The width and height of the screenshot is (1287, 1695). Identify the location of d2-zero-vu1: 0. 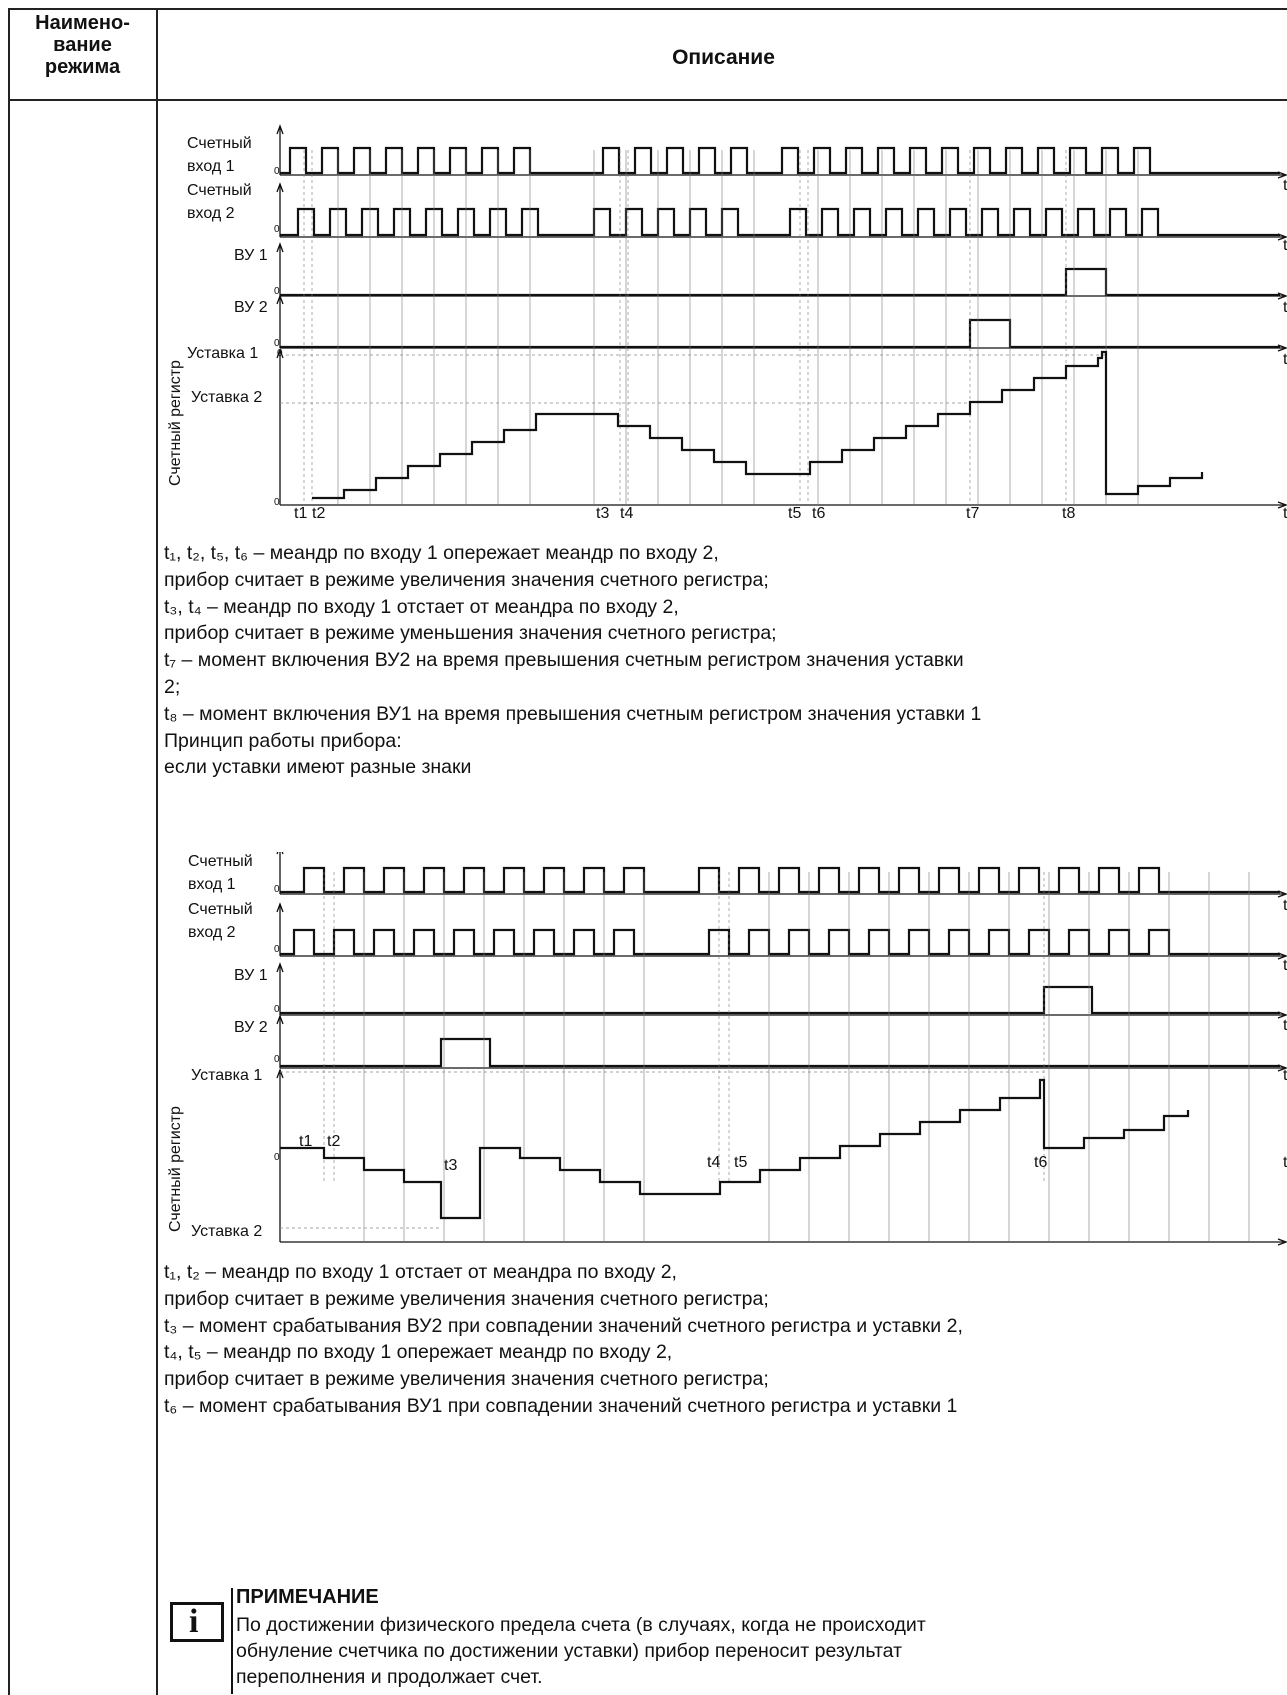
(277, 1009).